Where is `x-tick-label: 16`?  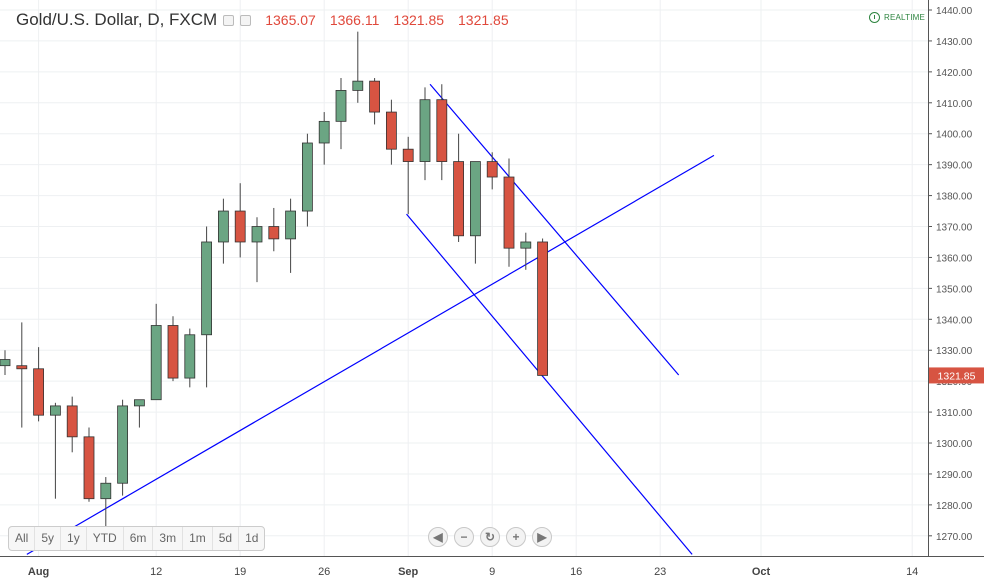
x-tick-label: 16 is located at coordinates (576, 572).